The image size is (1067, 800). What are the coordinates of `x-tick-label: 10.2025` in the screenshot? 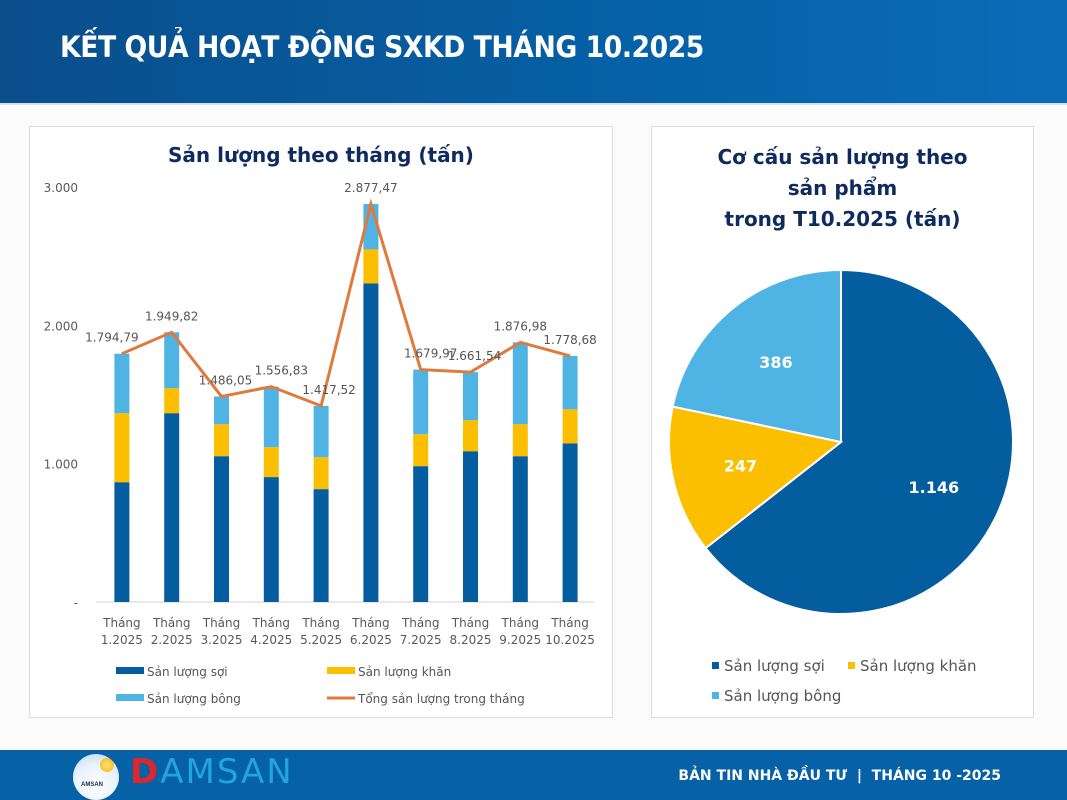 It's located at (570, 640).